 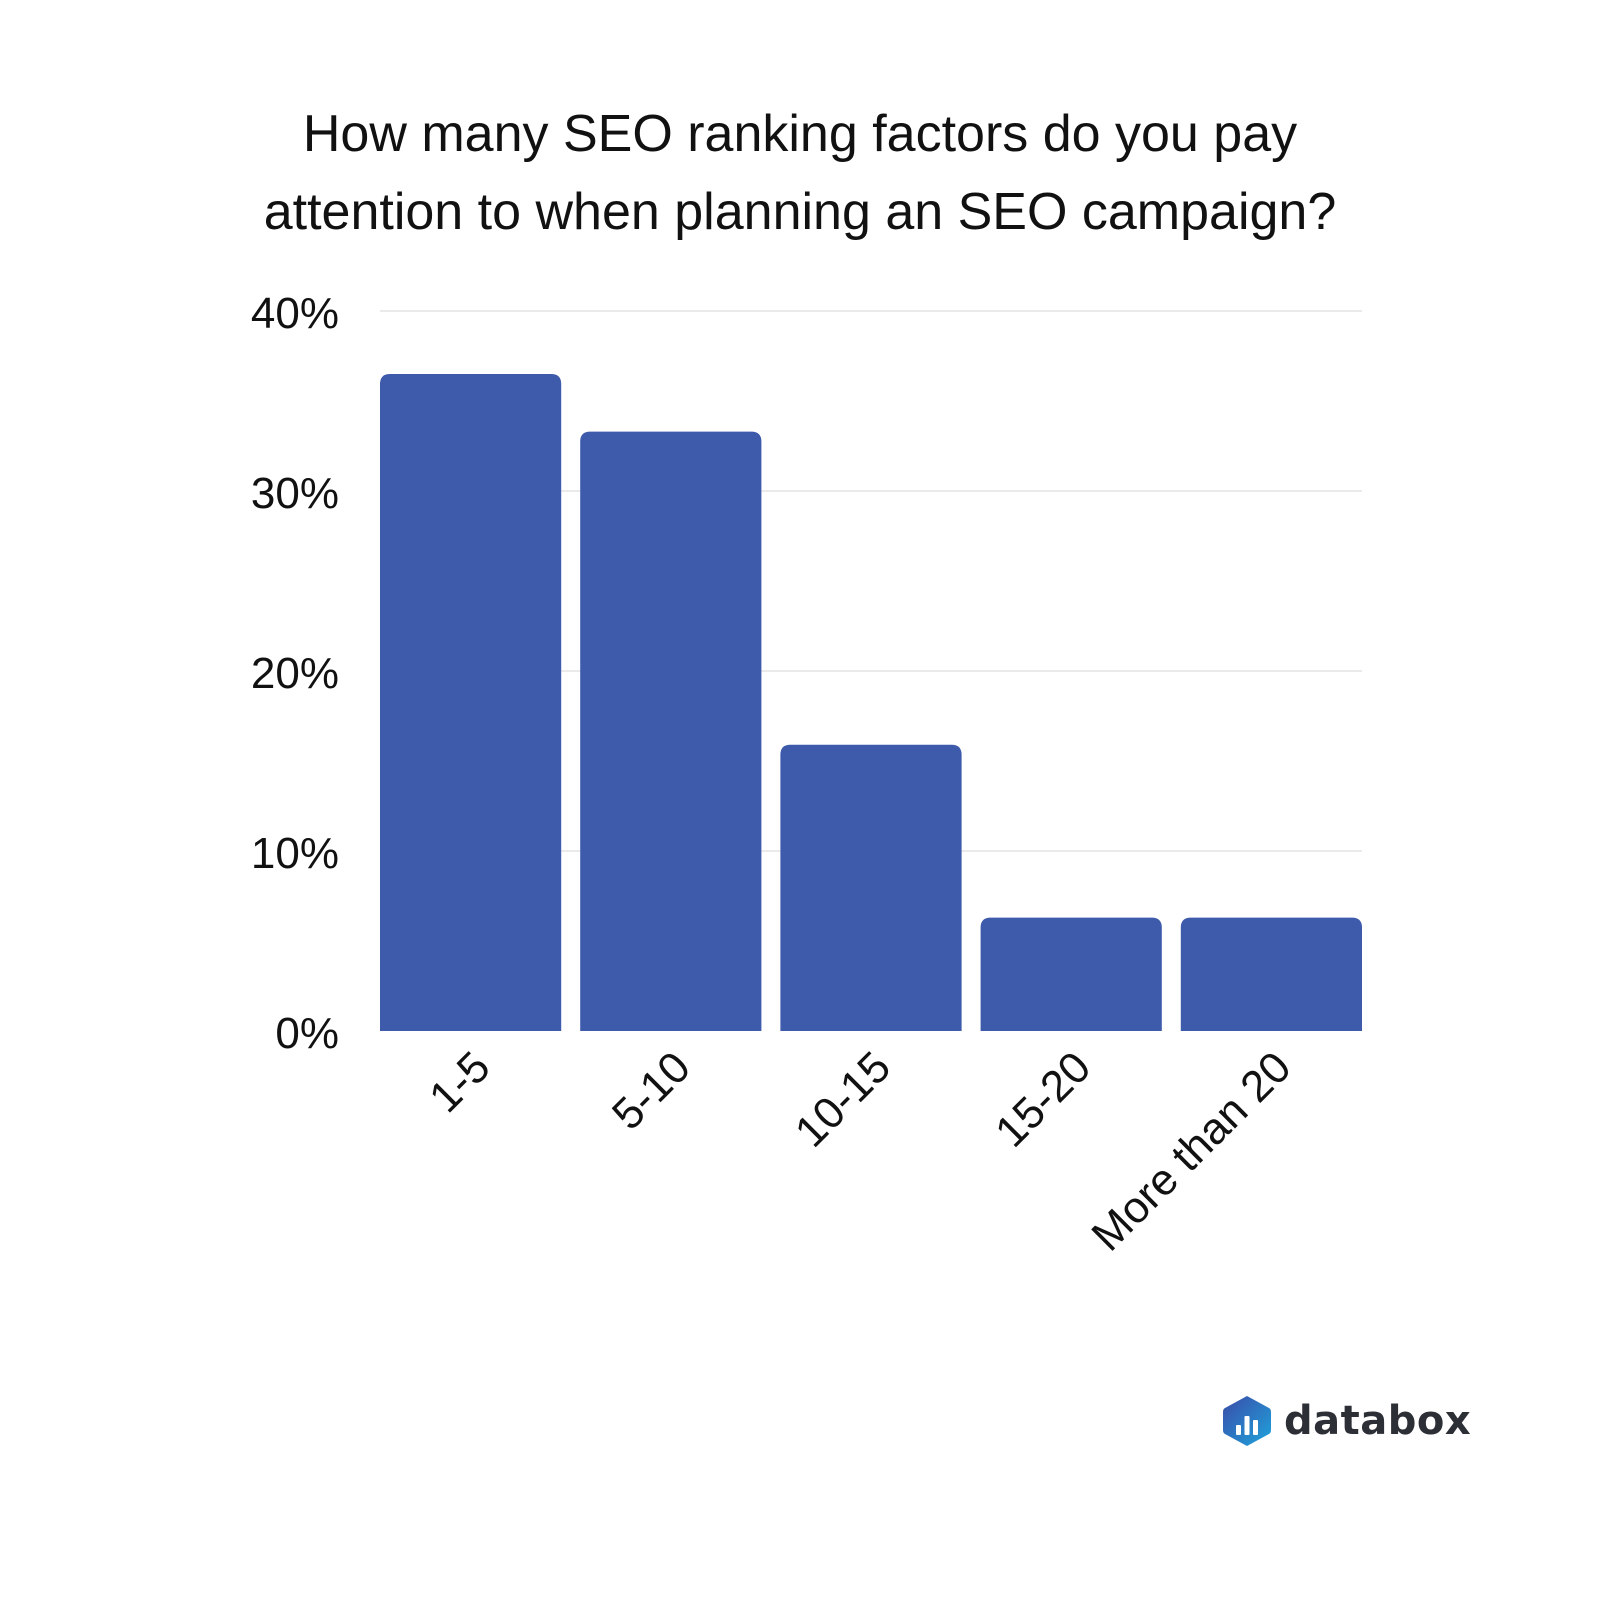 What do you see at coordinates (1247, 1421) in the screenshot?
I see `databox-hexagon-chart-icon` at bounding box center [1247, 1421].